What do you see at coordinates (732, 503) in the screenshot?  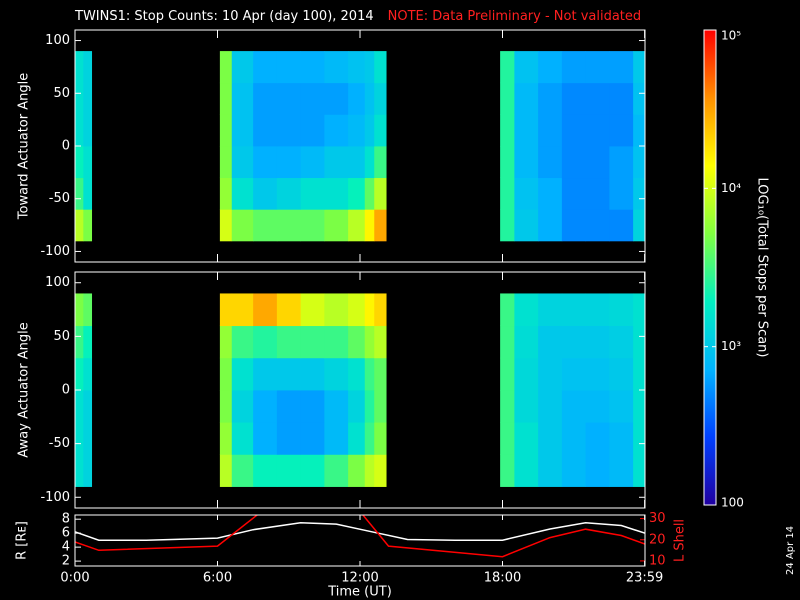 I see `colorbar-tick-label: 100` at bounding box center [732, 503].